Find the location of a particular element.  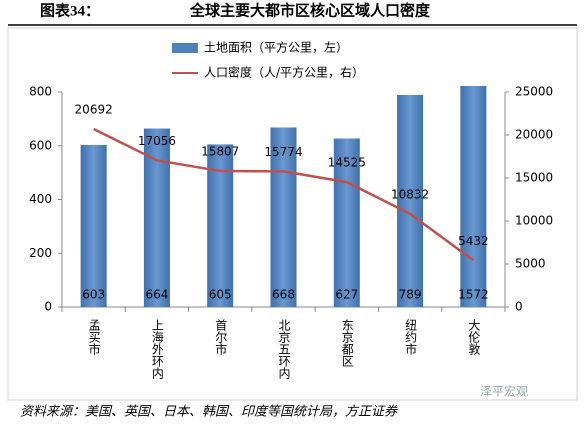

y2-tick-label: 15000 is located at coordinates (534, 178).